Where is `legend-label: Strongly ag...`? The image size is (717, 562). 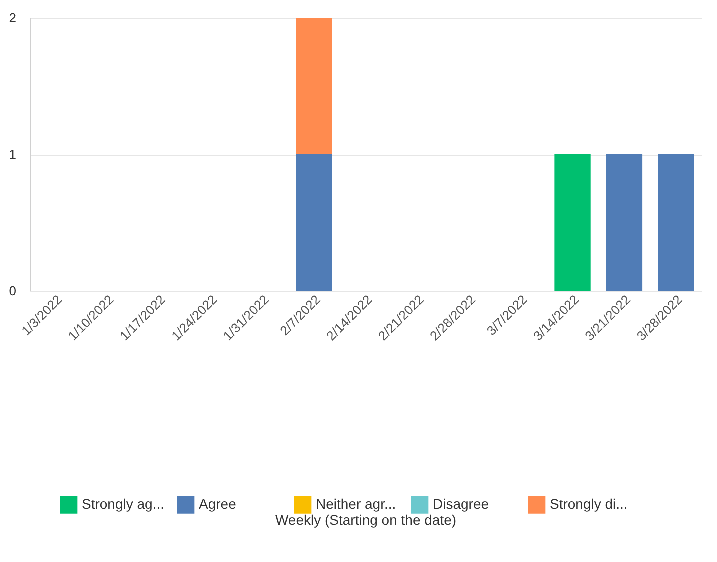 legend-label: Strongly ag... is located at coordinates (123, 504).